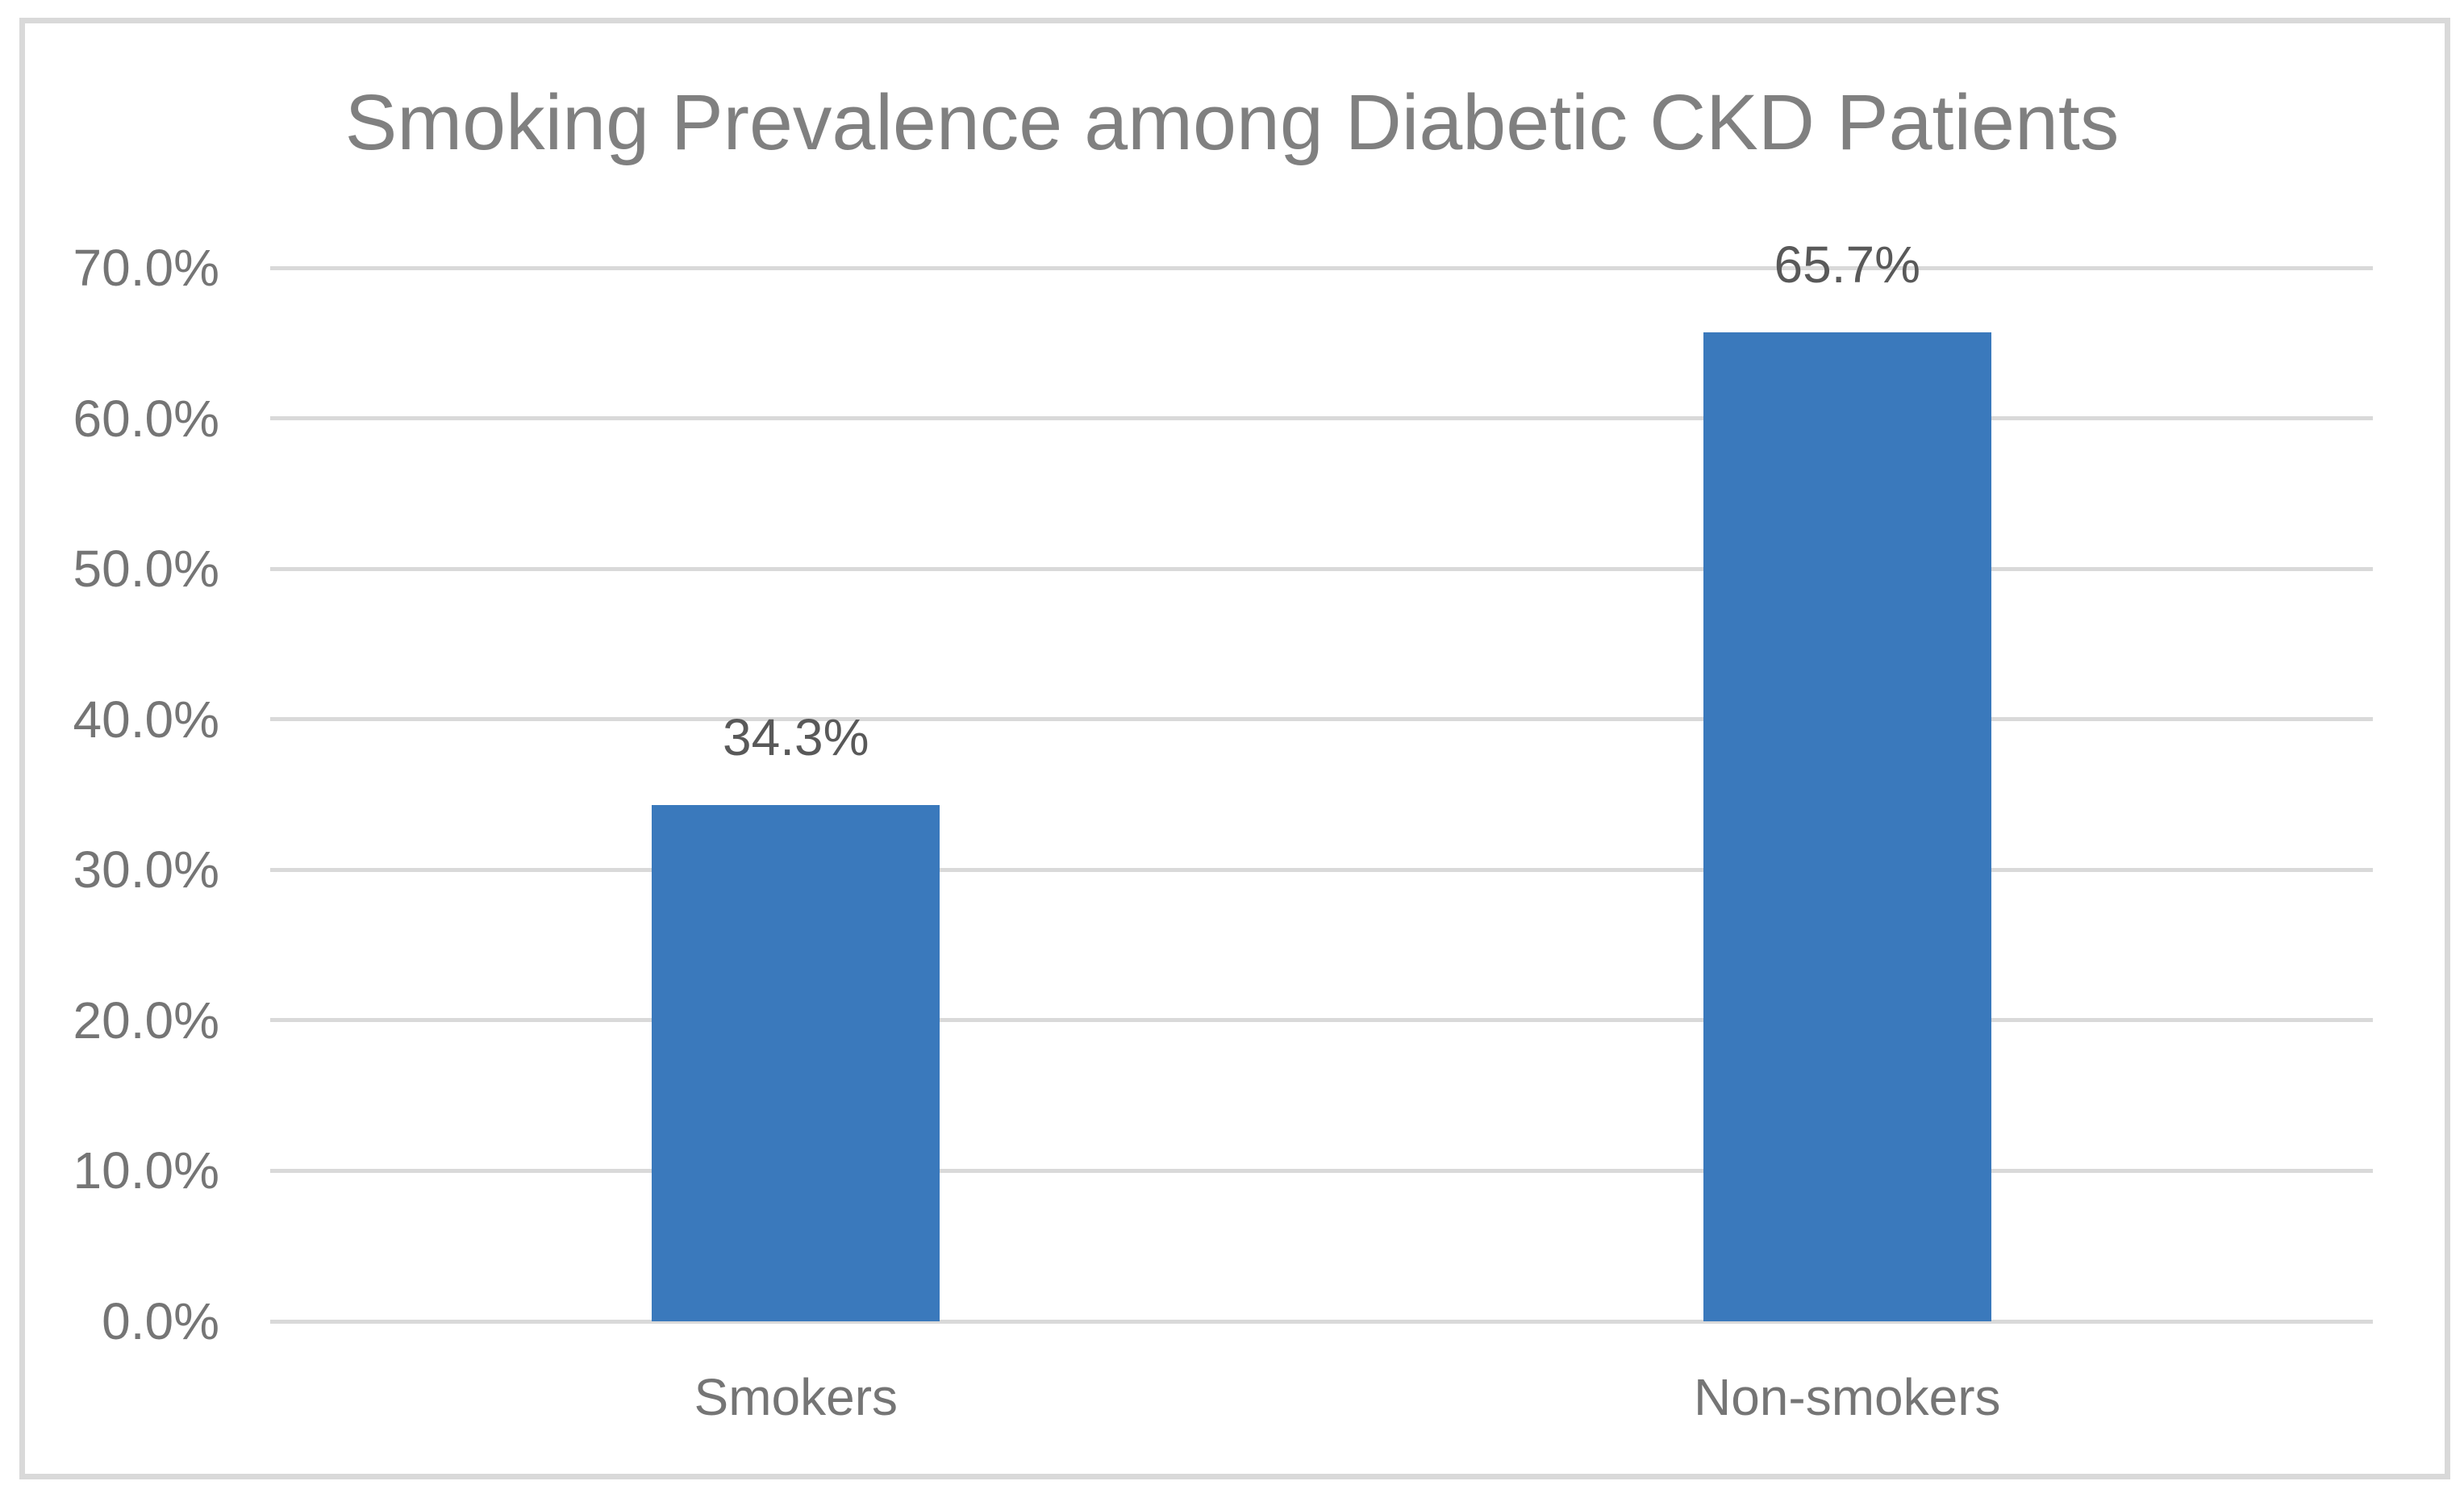 The width and height of the screenshot is (2464, 1502). What do you see at coordinates (146, 1020) in the screenshot?
I see `y-axis-tick-label: 20.0%` at bounding box center [146, 1020].